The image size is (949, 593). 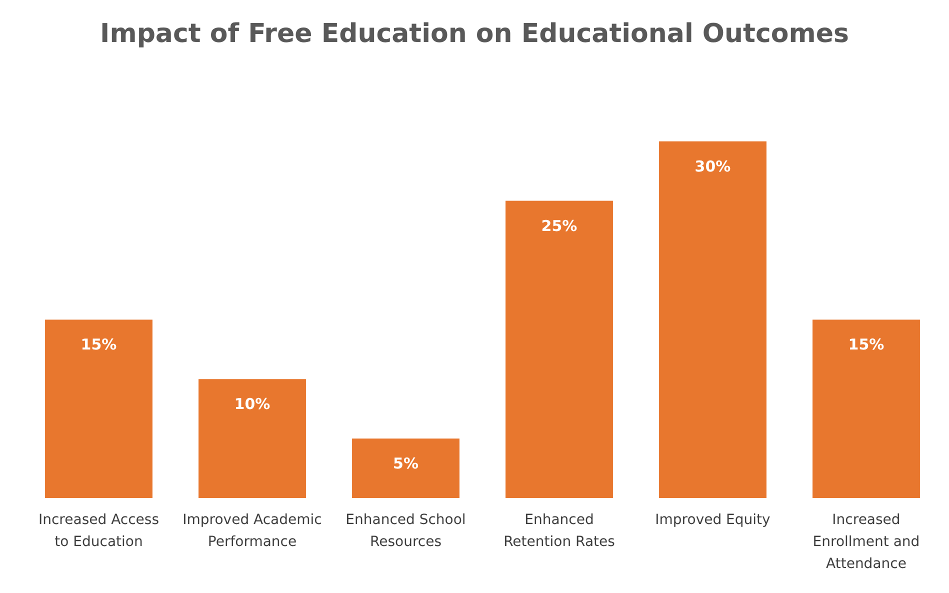 What do you see at coordinates (559, 531) in the screenshot?
I see `x-tick-label: Enhanced Retention Rates` at bounding box center [559, 531].